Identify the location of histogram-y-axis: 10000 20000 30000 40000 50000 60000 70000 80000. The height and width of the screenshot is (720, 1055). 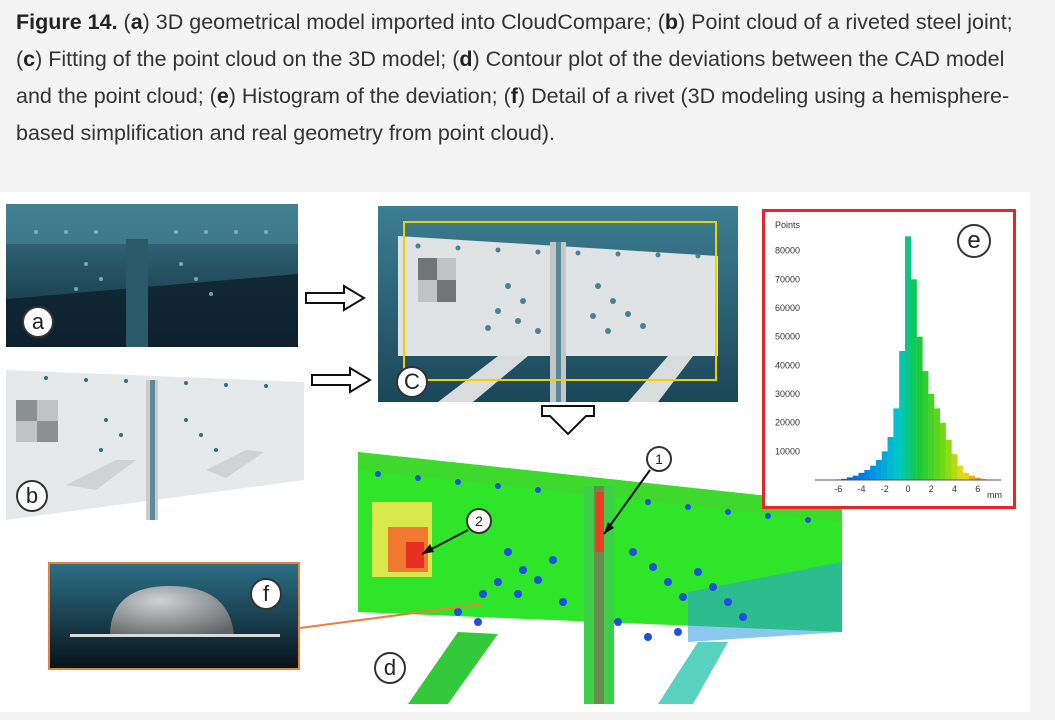
(787, 351).